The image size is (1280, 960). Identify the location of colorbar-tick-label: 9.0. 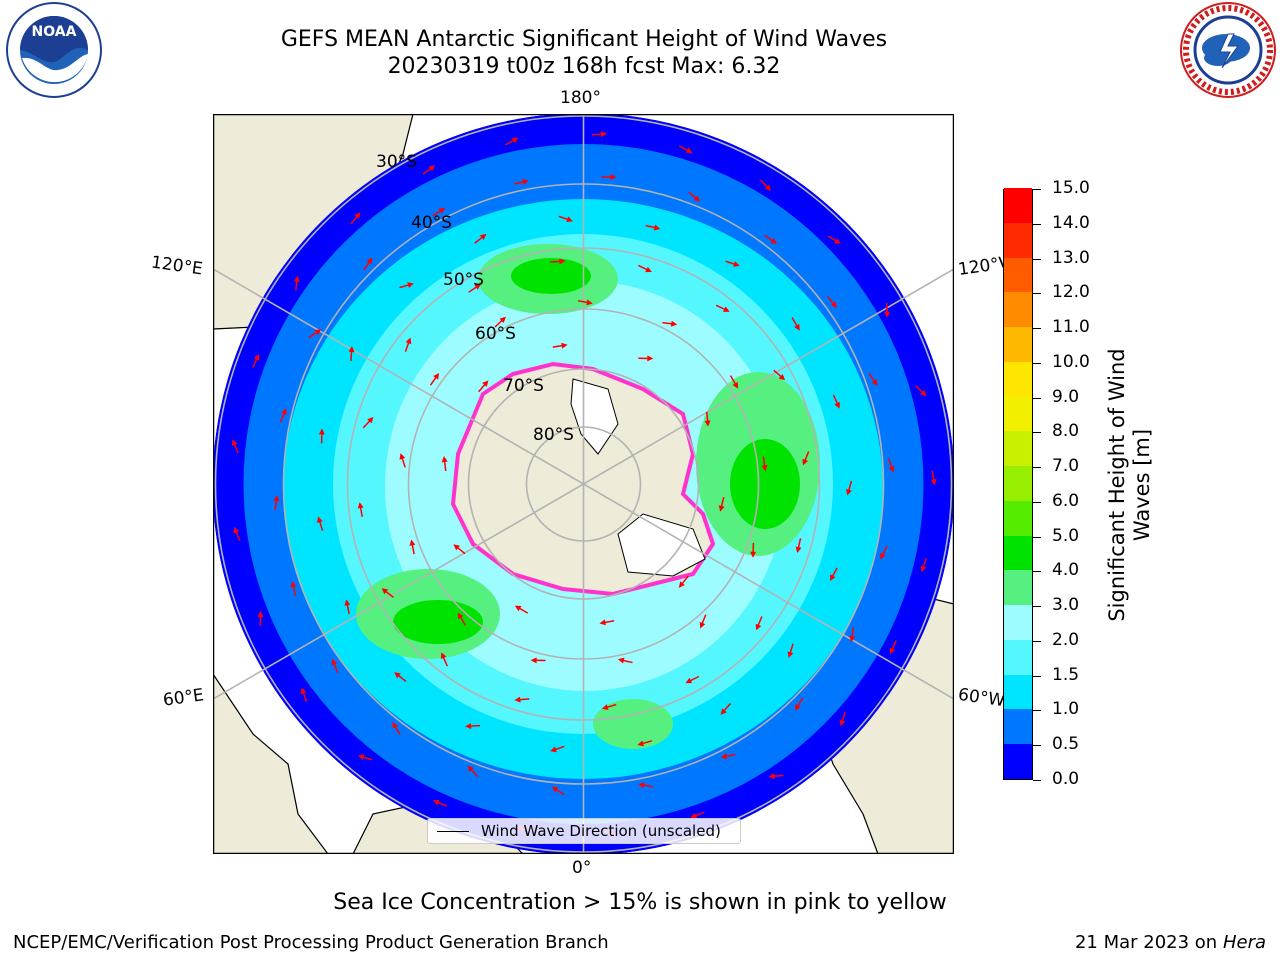
(1066, 396).